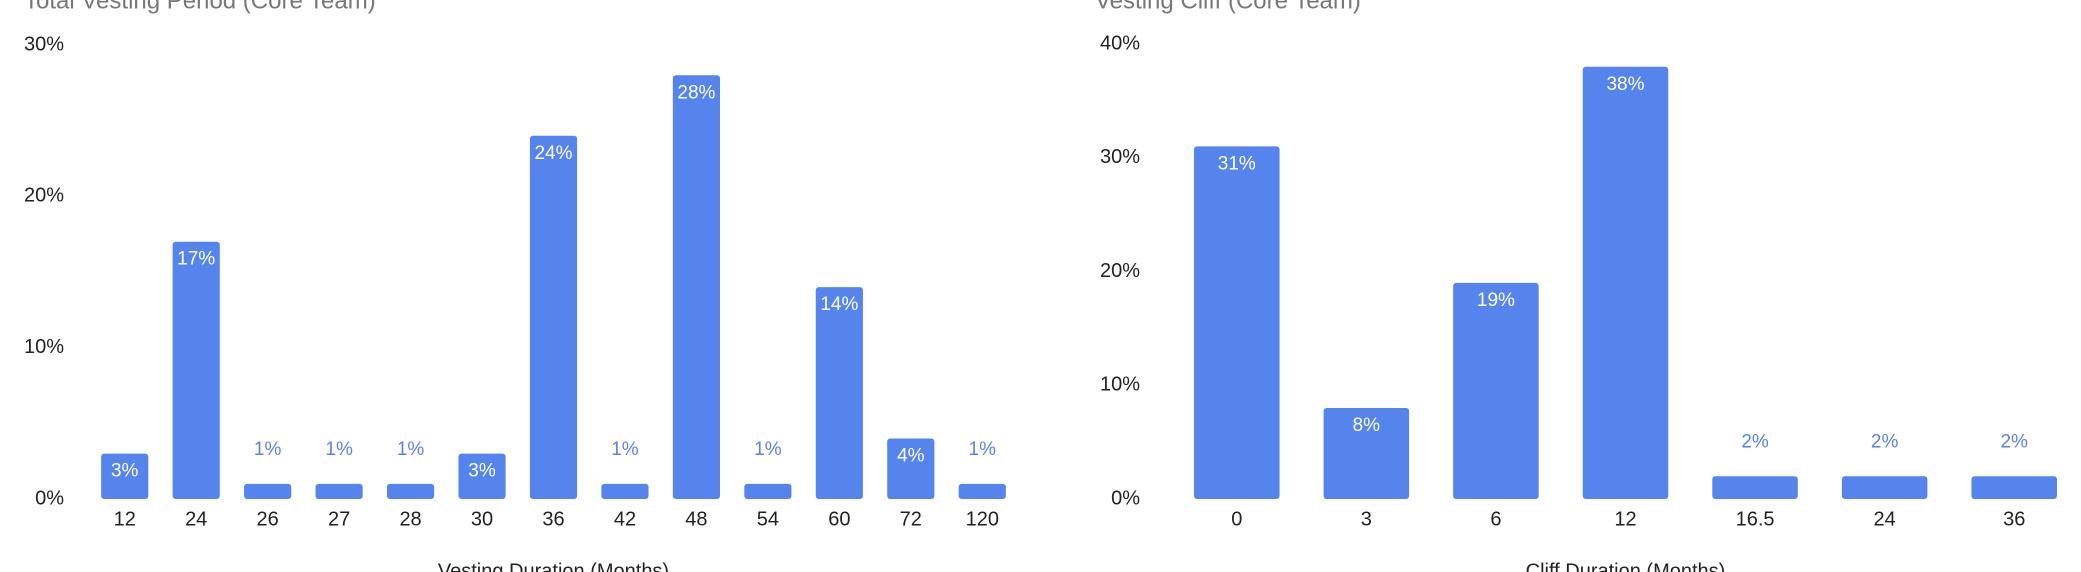  Describe the element at coordinates (1625, 84) in the screenshot. I see `value-label: 38%` at that location.